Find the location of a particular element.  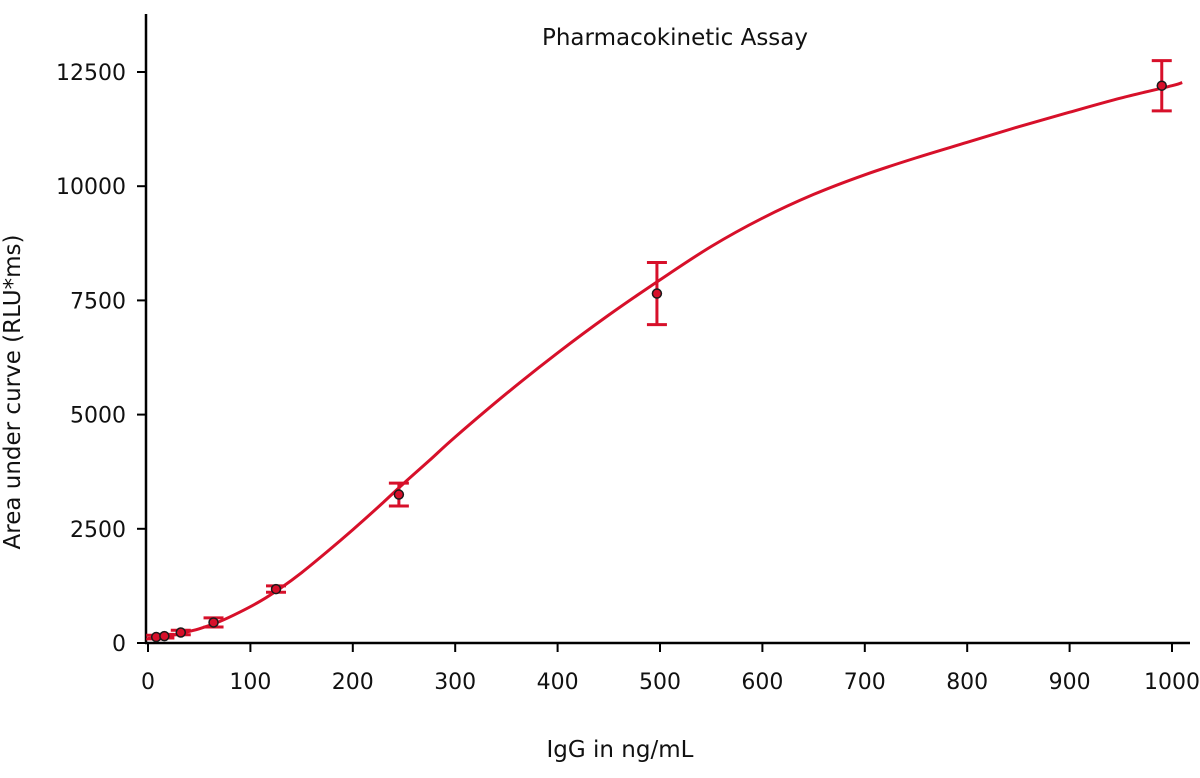

y-tick-label: 5000 is located at coordinates (98, 416).